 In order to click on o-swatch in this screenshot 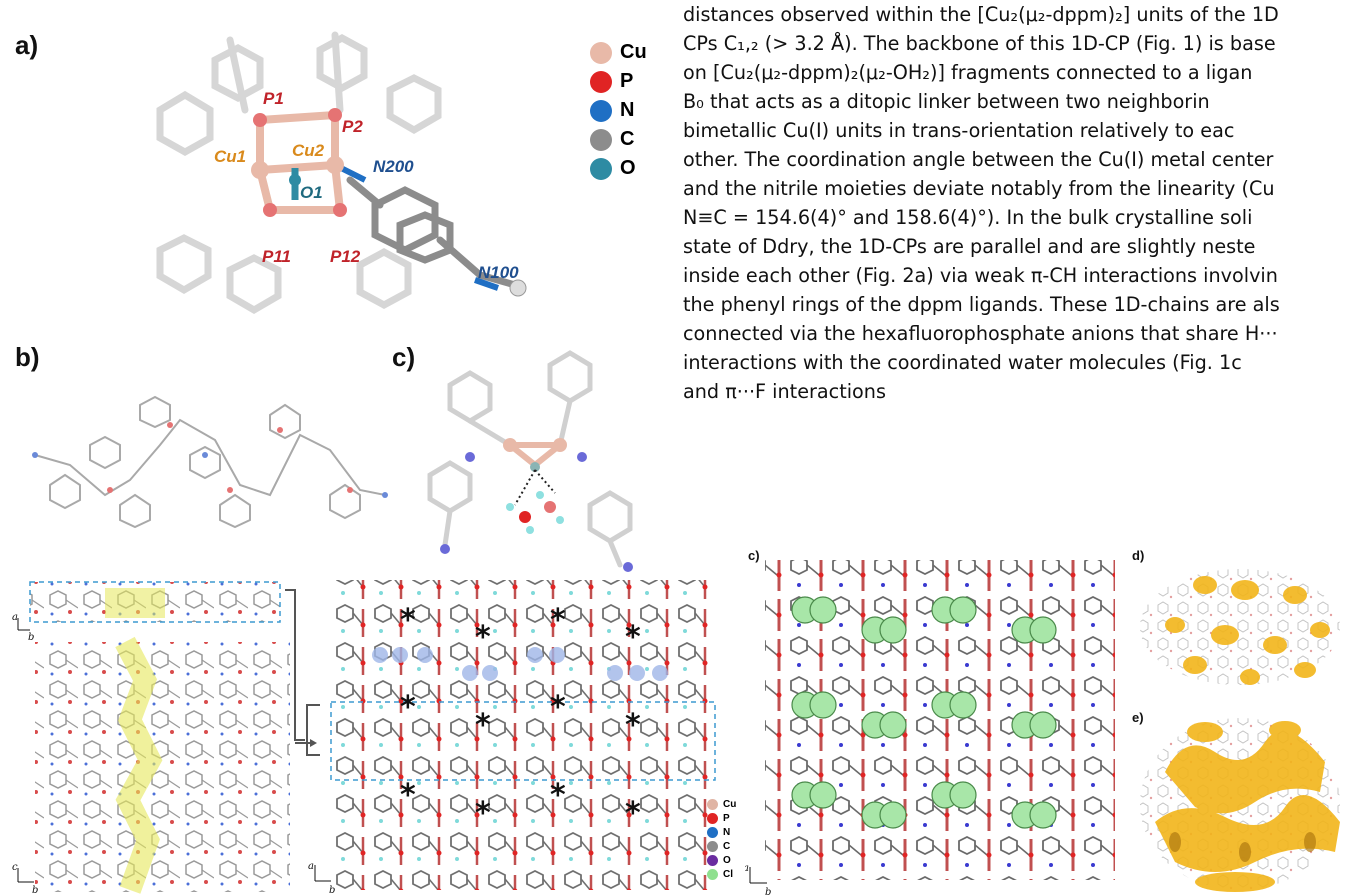, I will do `click(601, 168)`.